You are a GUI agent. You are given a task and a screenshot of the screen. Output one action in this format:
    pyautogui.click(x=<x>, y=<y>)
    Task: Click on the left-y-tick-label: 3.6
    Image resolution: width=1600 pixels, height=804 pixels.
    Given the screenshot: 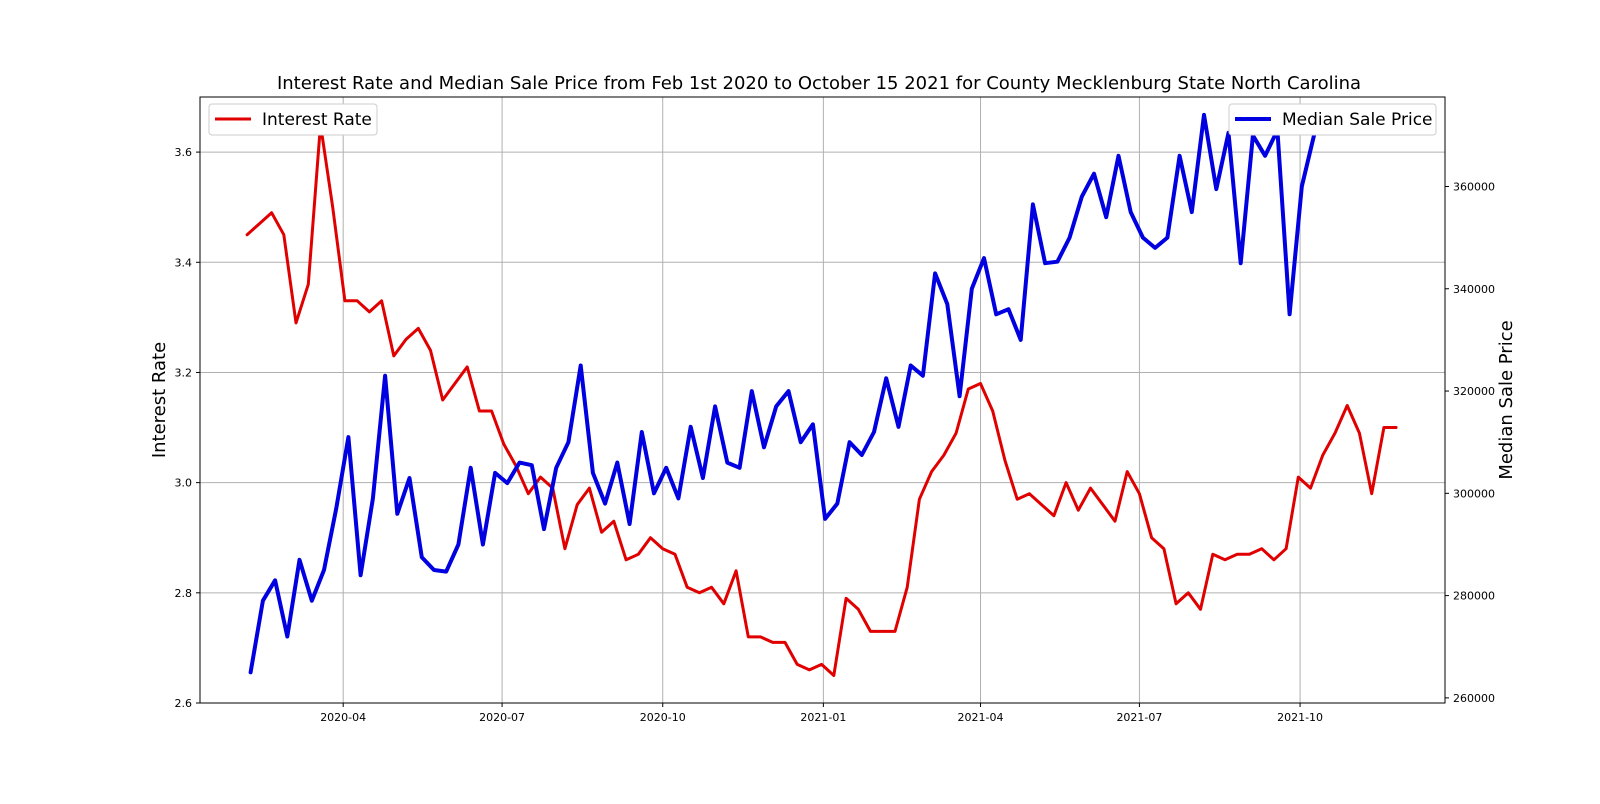 What is the action you would take?
    pyautogui.click(x=184, y=152)
    